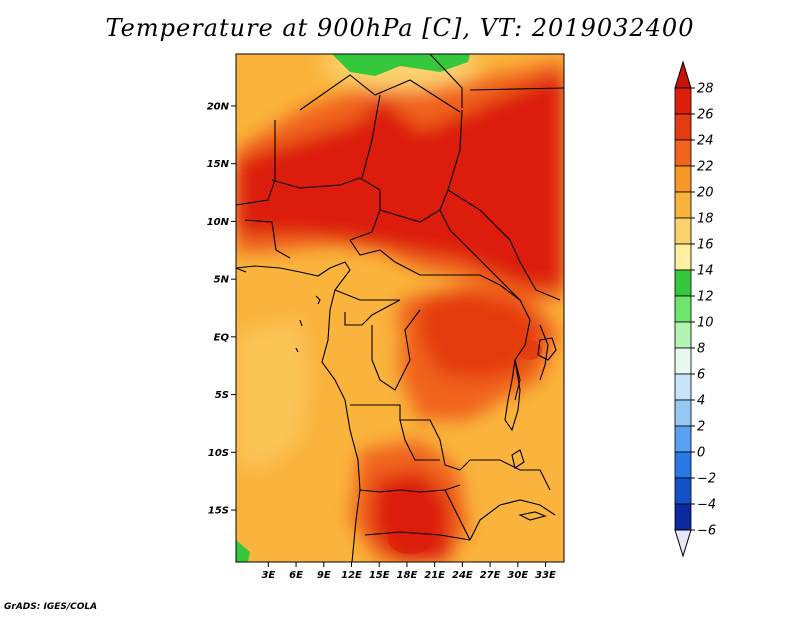  I want to click on lon-tick-label: 33E, so click(545, 575).